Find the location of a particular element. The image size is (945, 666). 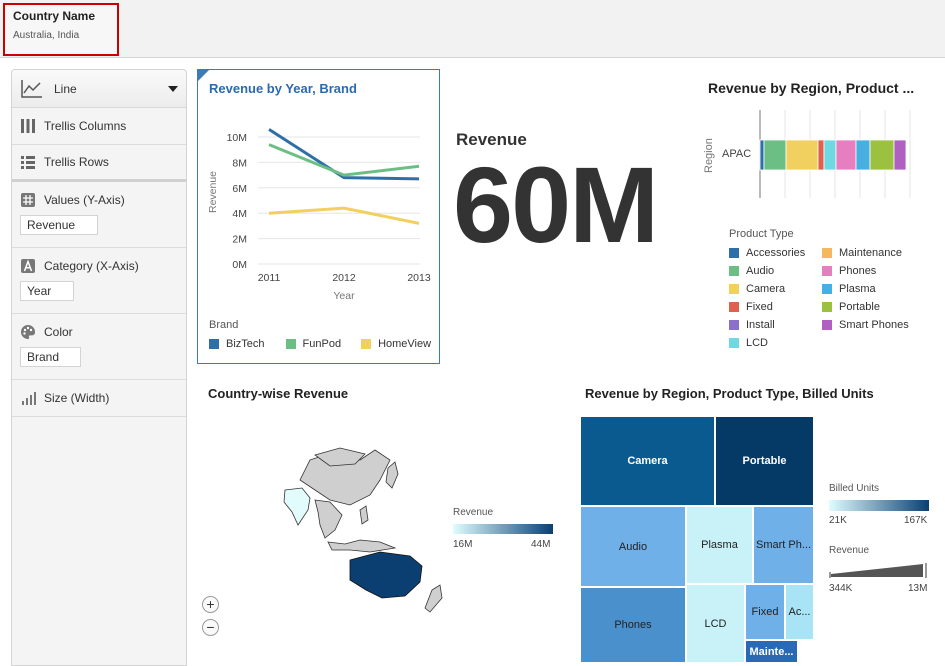

japan-region is located at coordinates (392, 475).